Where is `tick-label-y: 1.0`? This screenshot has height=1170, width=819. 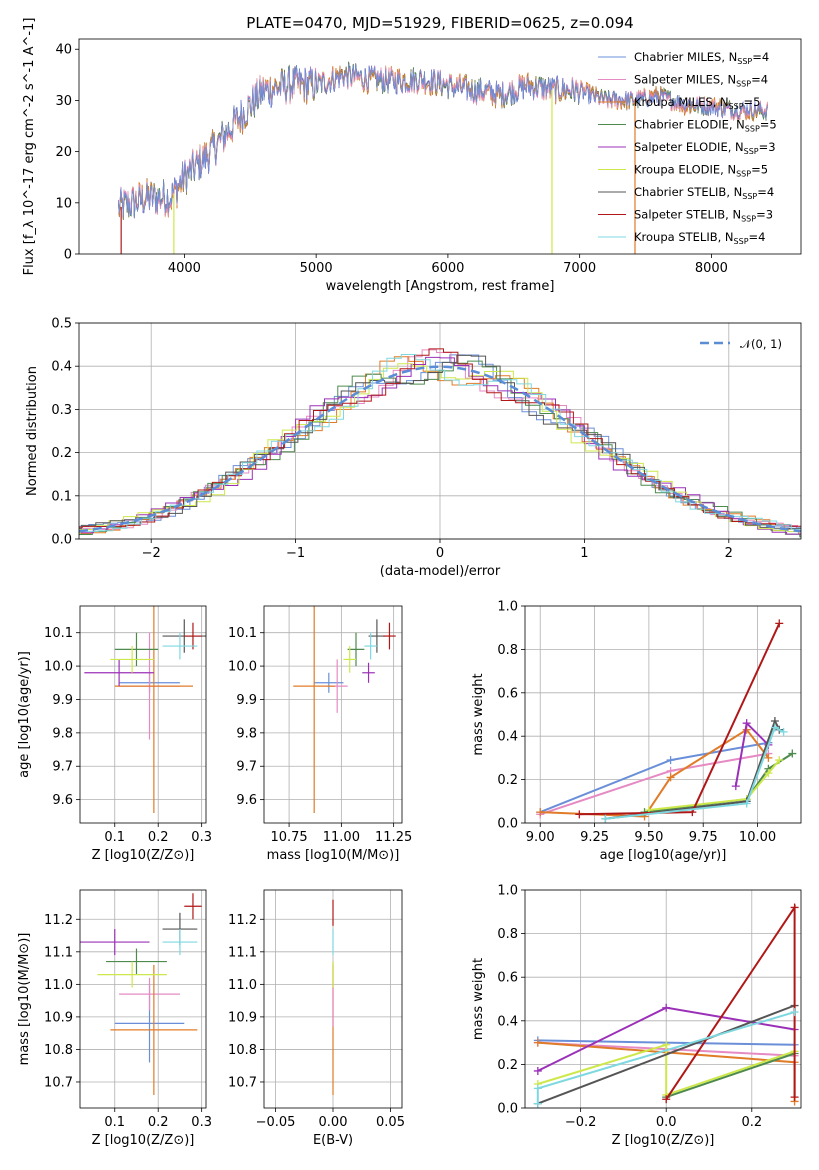
tick-label-y: 1.0 is located at coordinates (507, 891).